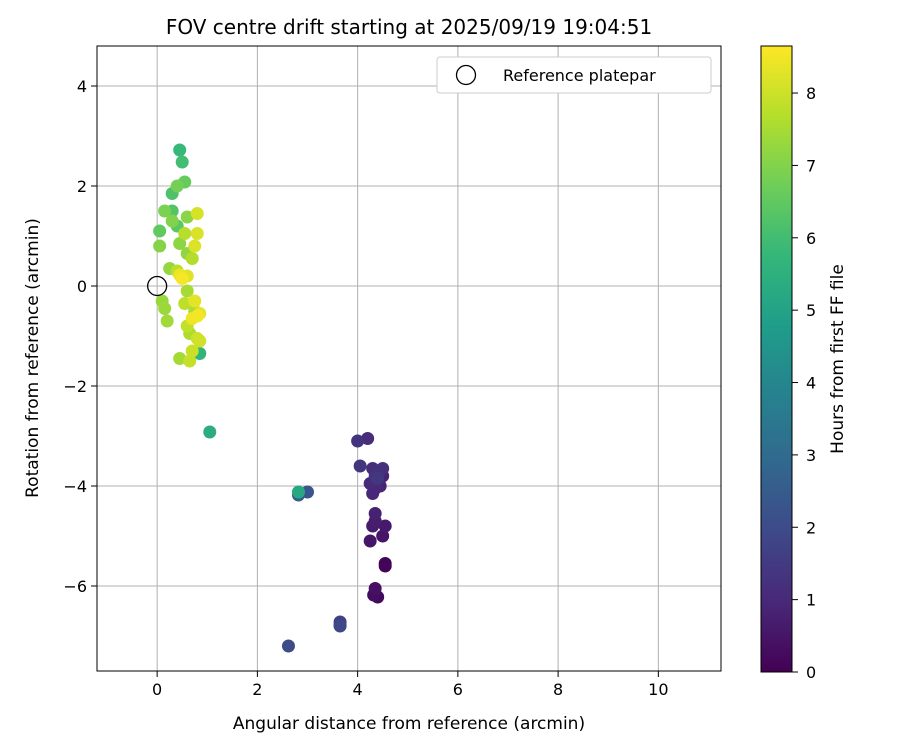  What do you see at coordinates (811, 93) in the screenshot?
I see `colorbar-tick-label: 8` at bounding box center [811, 93].